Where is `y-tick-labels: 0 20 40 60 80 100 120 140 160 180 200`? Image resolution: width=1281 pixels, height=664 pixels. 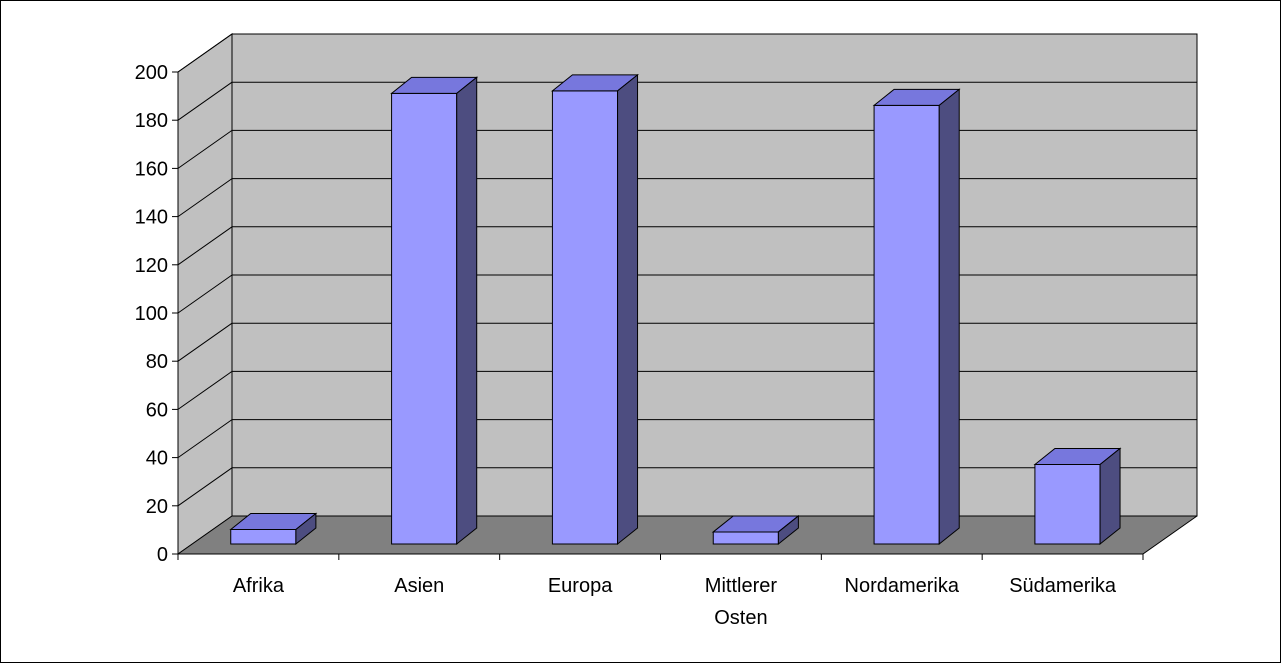
y-tick-labels: 0 20 40 60 80 100 120 140 160 180 200 is located at coordinates (151, 314).